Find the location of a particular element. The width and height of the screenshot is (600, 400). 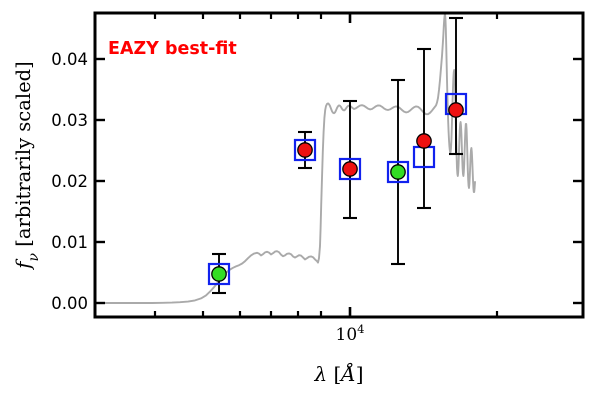

x-tick-label: 104 is located at coordinates (350, 333).